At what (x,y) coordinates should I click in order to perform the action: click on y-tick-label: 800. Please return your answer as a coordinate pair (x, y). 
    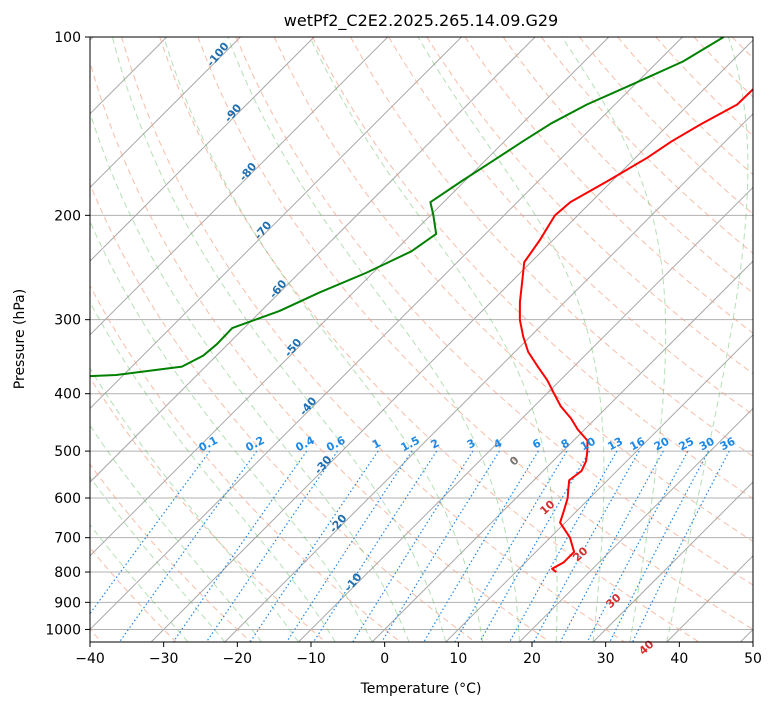
    Looking at the image, I should click on (67, 573).